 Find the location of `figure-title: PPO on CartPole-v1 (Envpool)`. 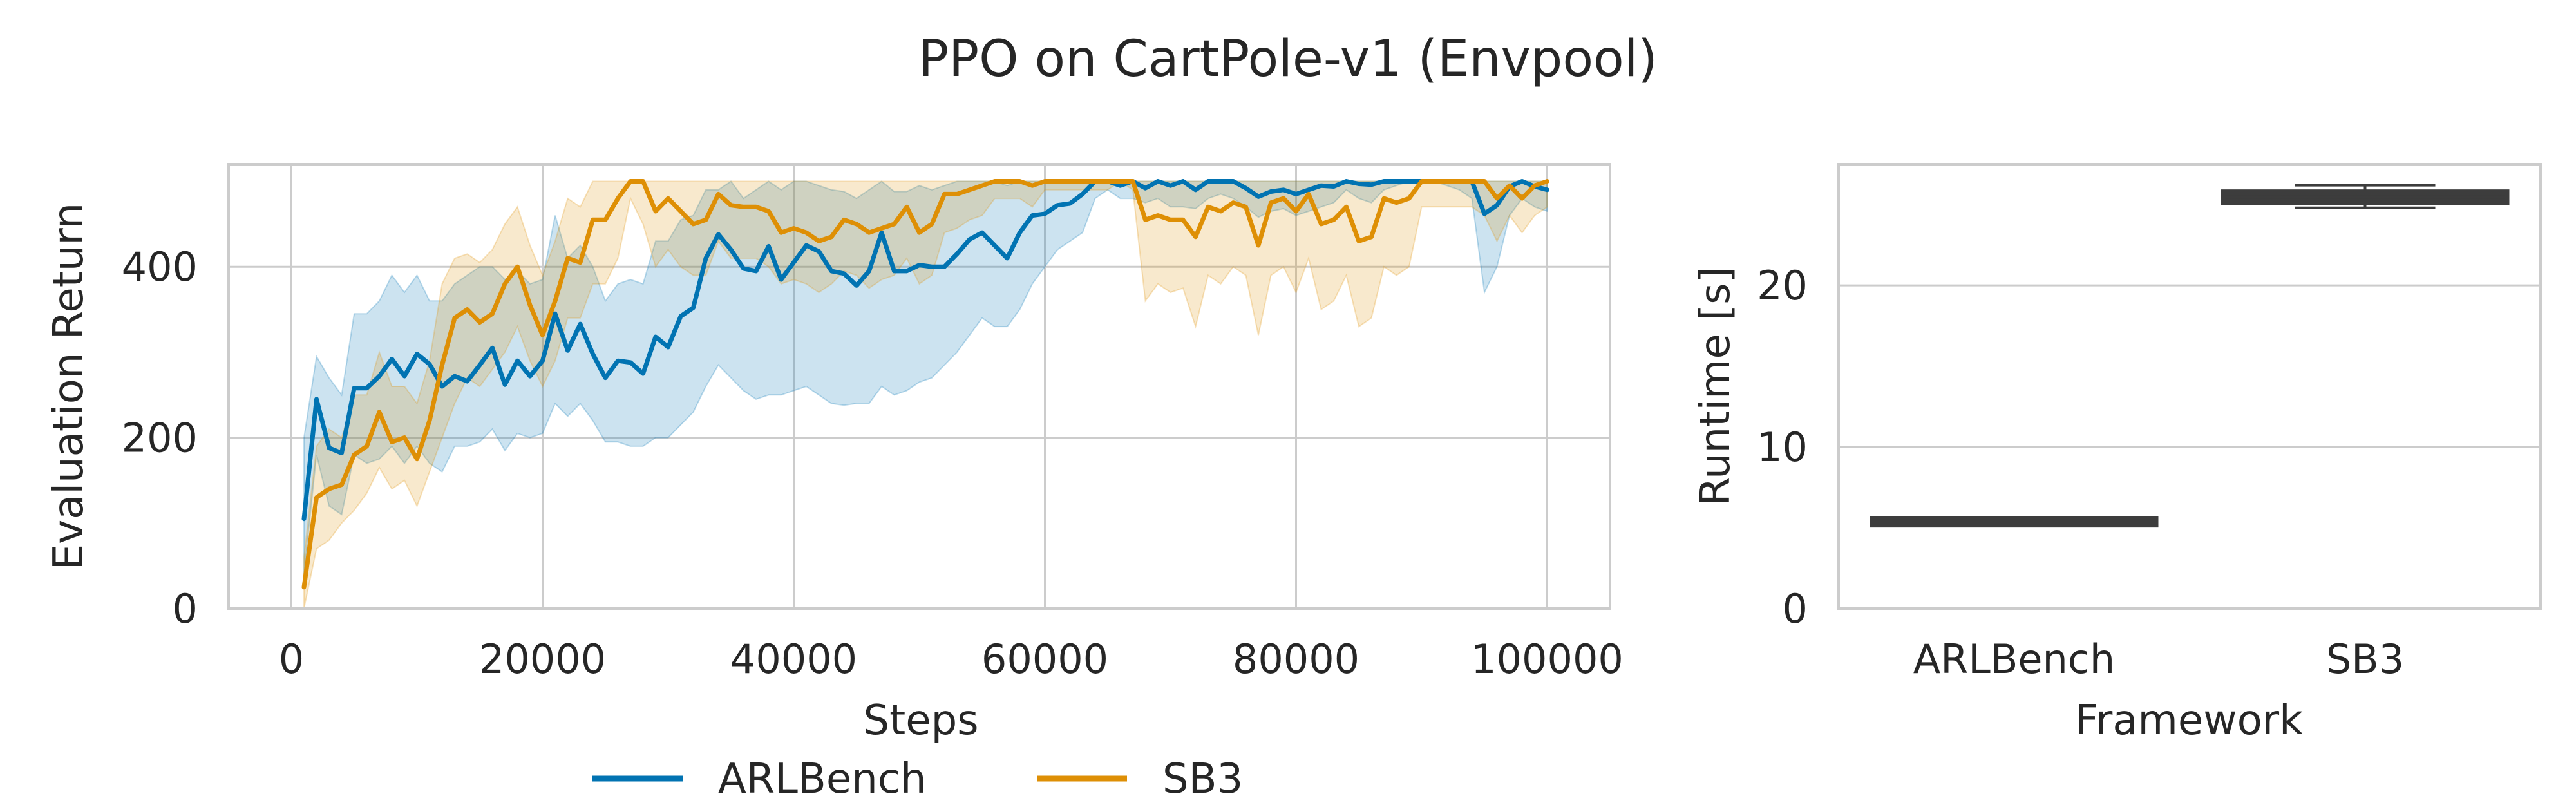

figure-title: PPO on CartPole-v1 (Envpool) is located at coordinates (1288, 59).